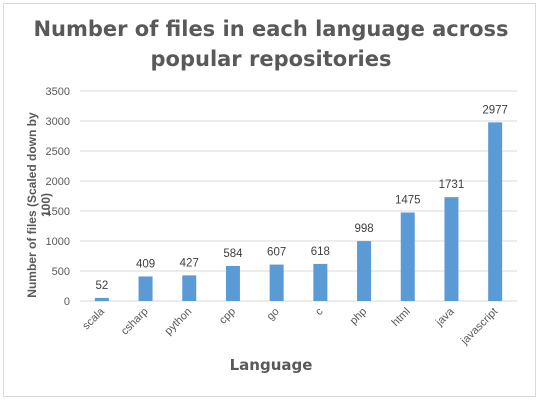 The height and width of the screenshot is (404, 542). I want to click on x-tick-label: go, so click(273, 314).